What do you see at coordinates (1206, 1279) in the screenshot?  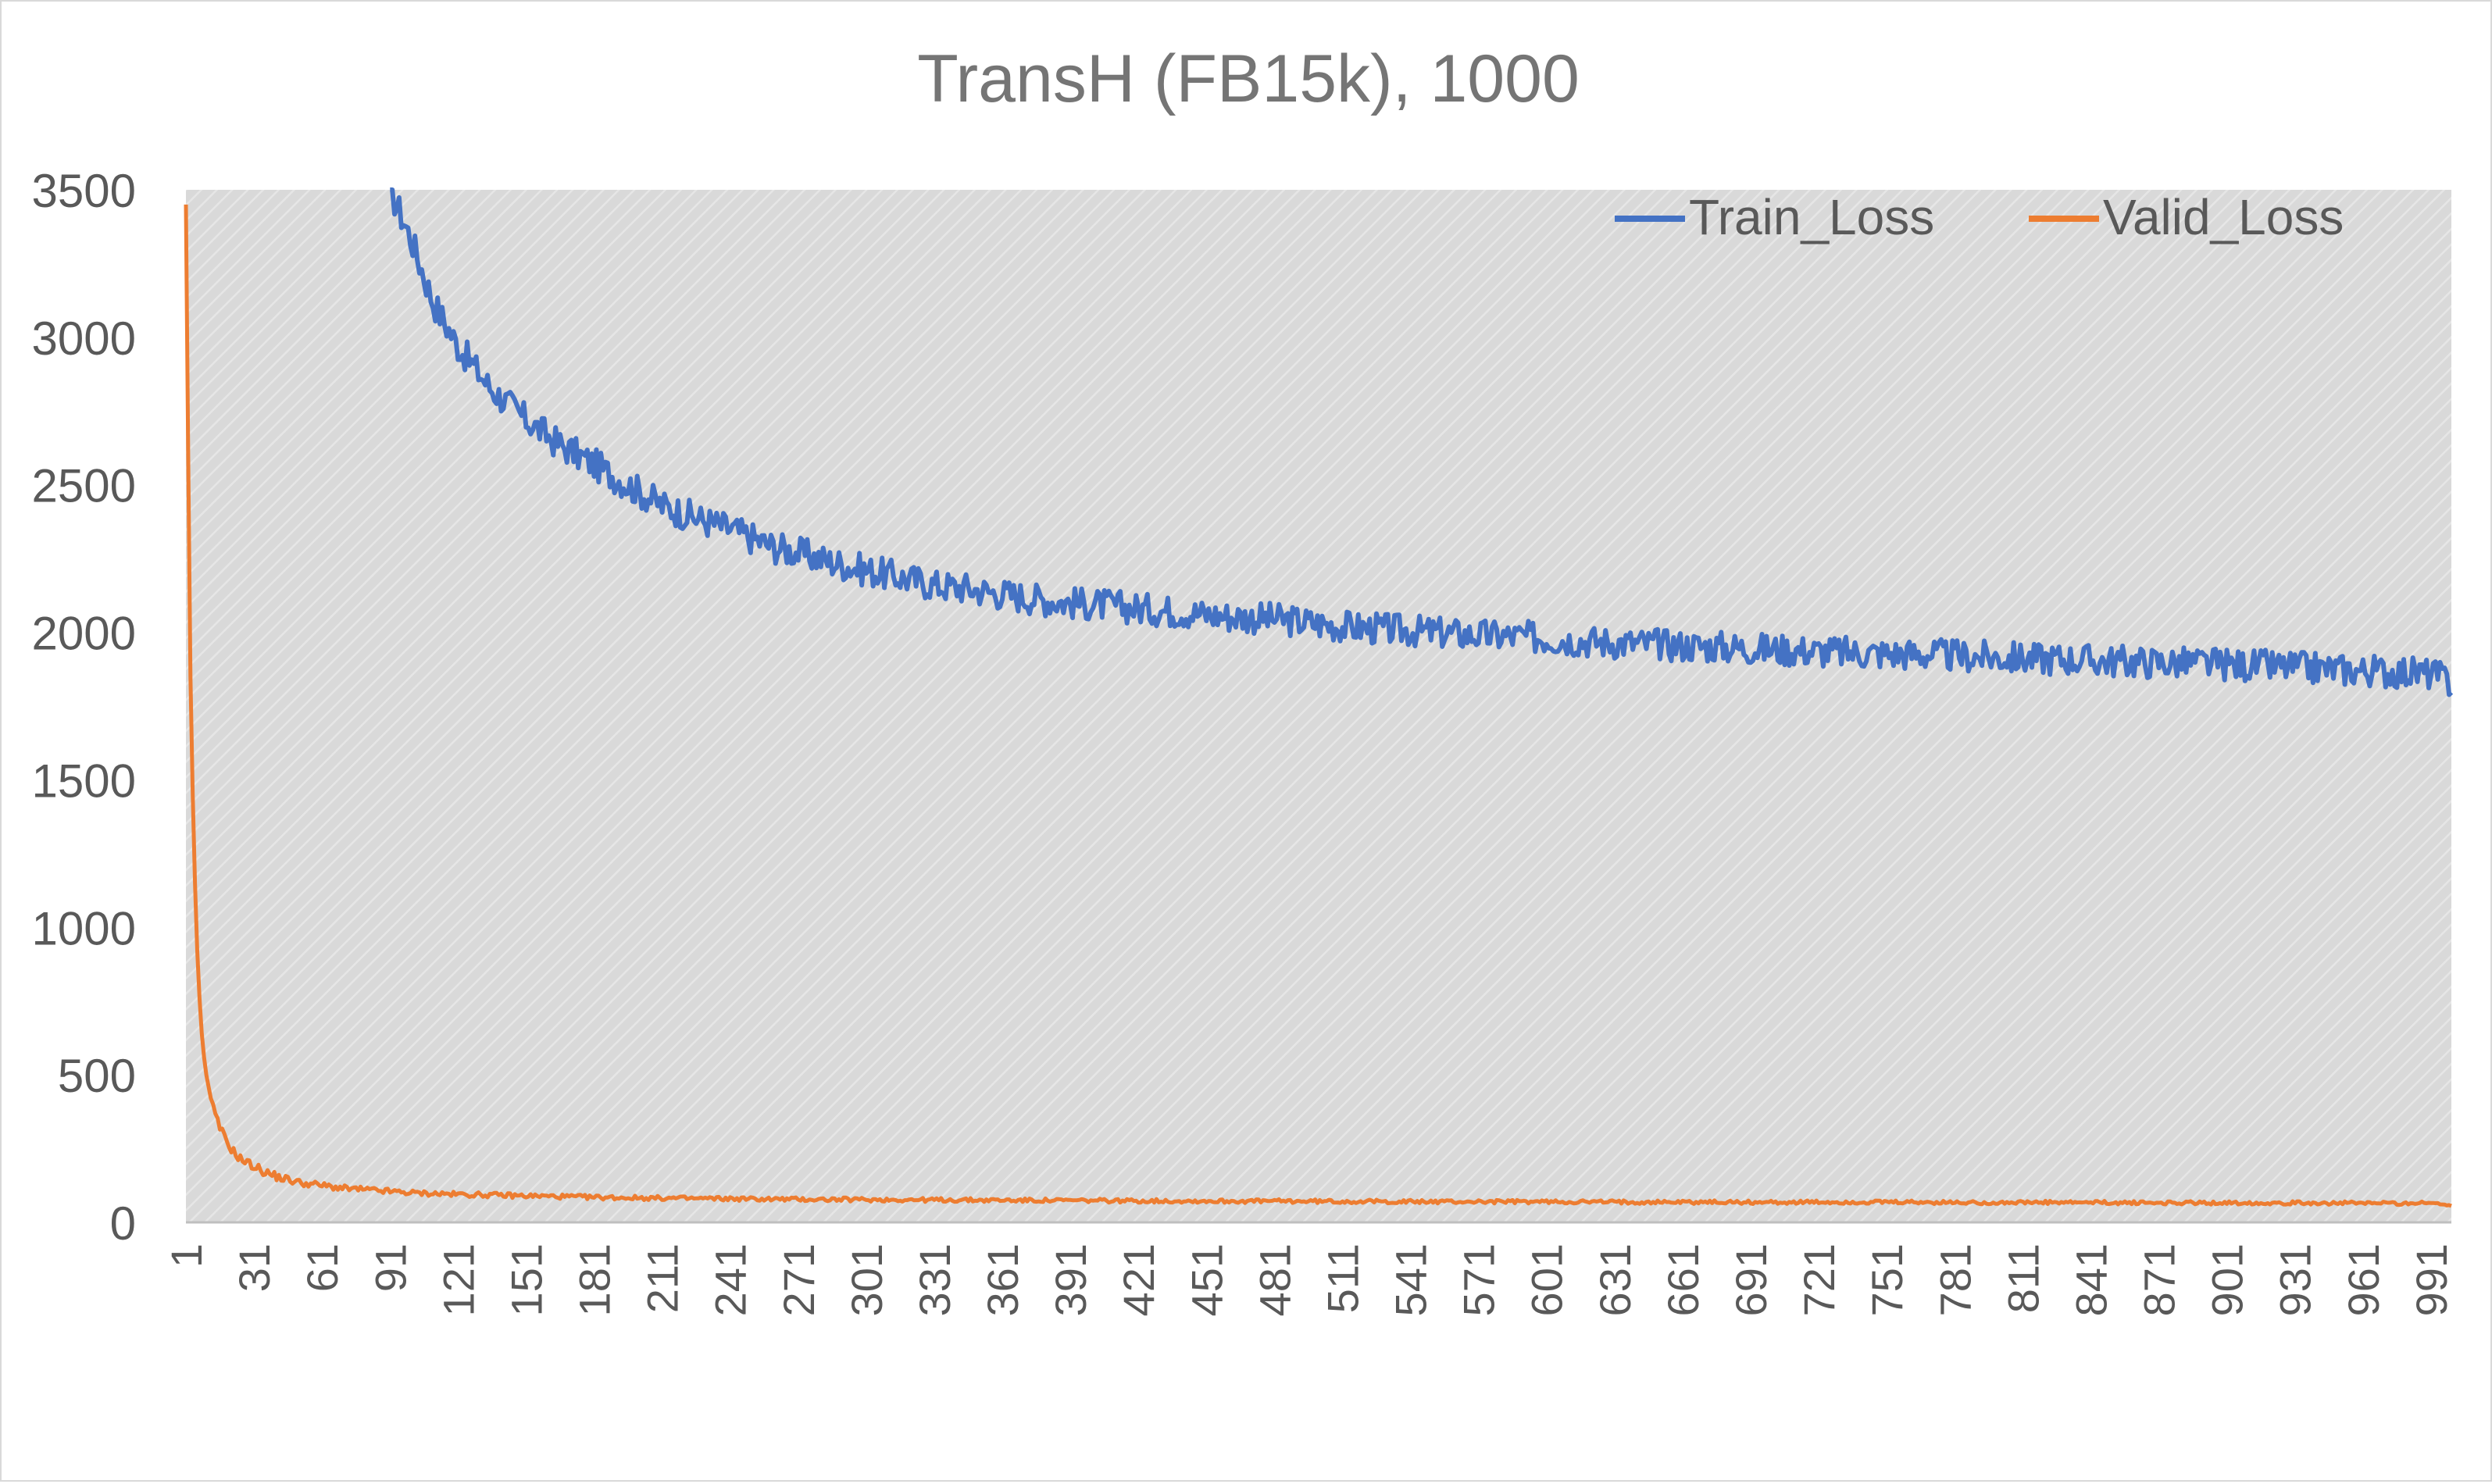 I see `x-tick-label: 451` at bounding box center [1206, 1279].